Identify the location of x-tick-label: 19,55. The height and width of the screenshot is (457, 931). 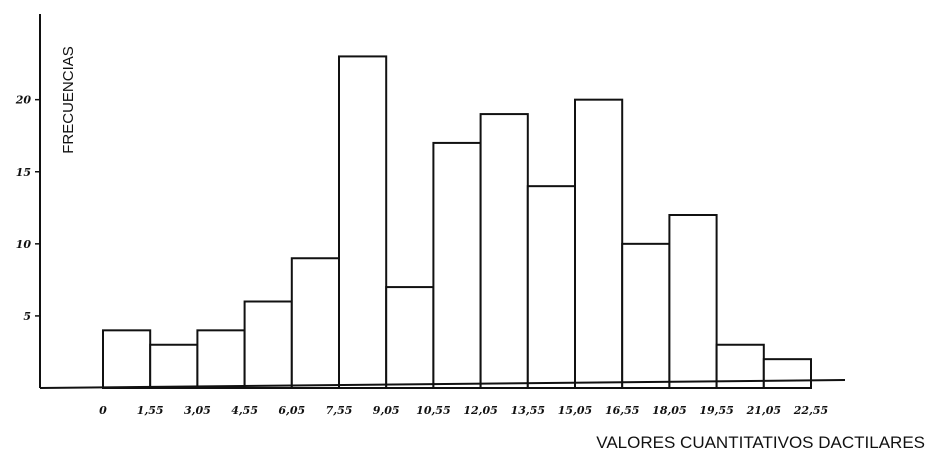
(716, 410).